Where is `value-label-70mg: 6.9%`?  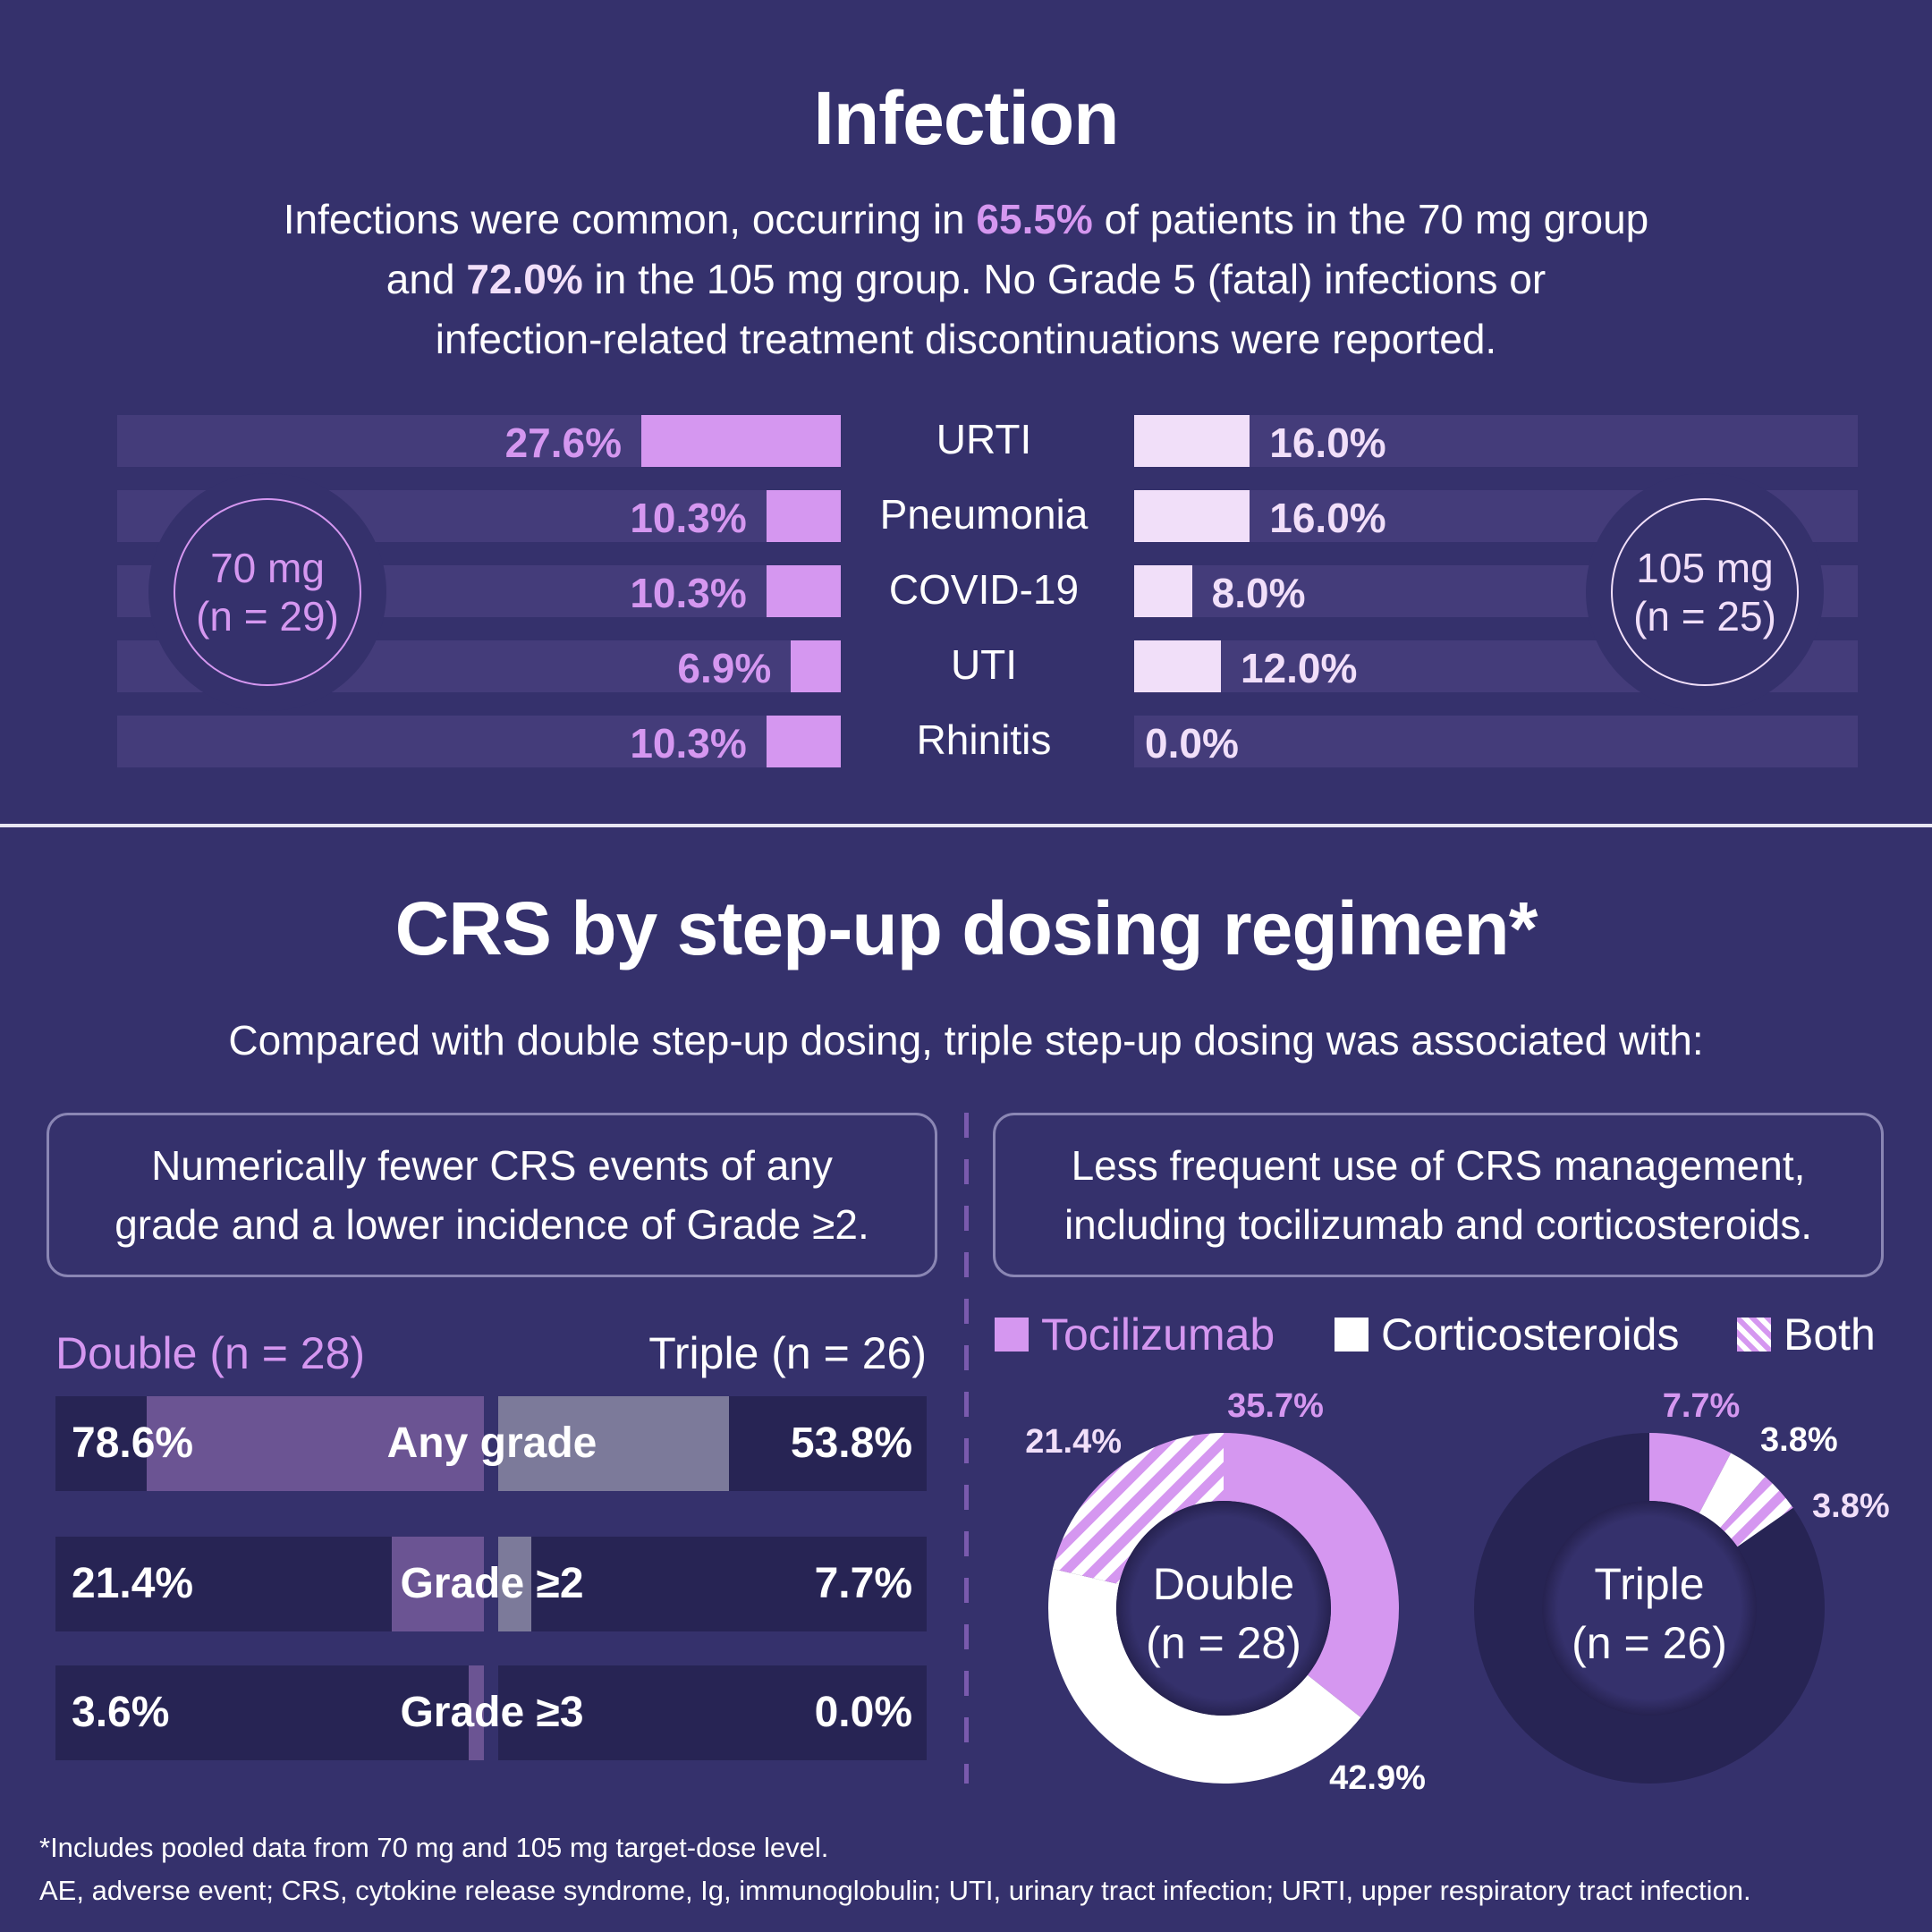 value-label-70mg: 6.9% is located at coordinates (724, 668).